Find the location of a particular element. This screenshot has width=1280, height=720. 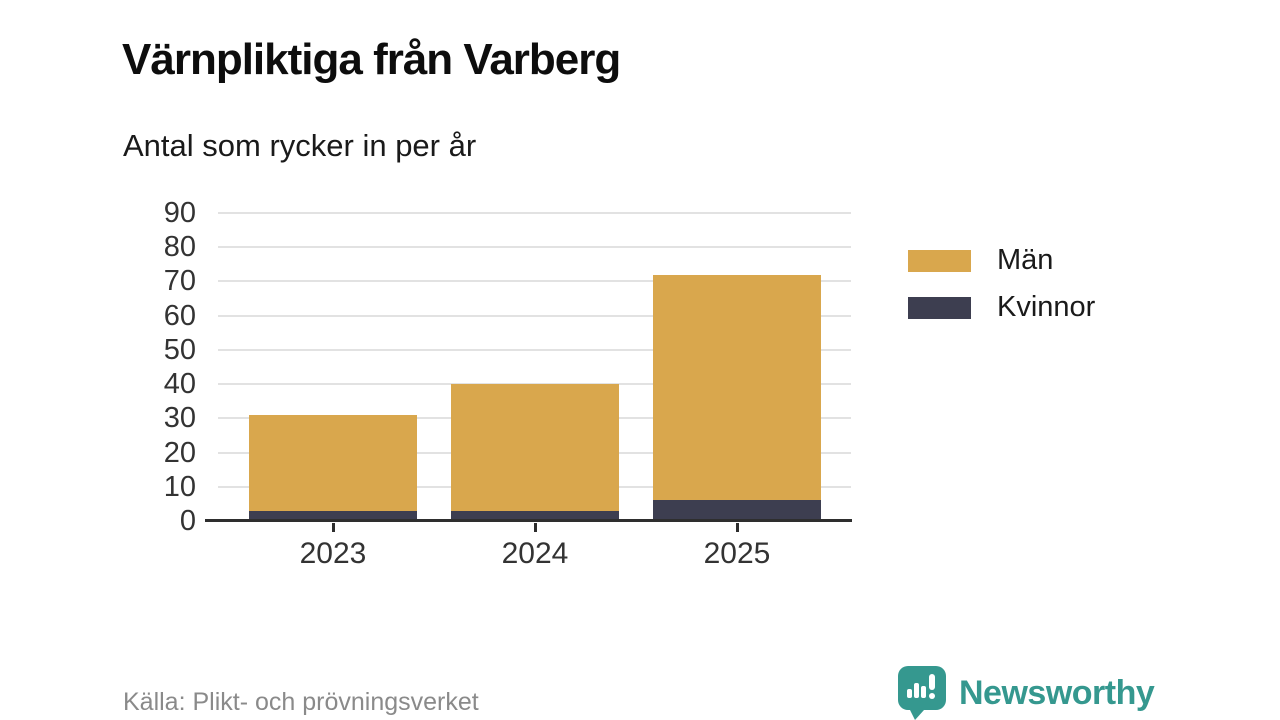

bar-segment-män-2023 is located at coordinates (333, 462).